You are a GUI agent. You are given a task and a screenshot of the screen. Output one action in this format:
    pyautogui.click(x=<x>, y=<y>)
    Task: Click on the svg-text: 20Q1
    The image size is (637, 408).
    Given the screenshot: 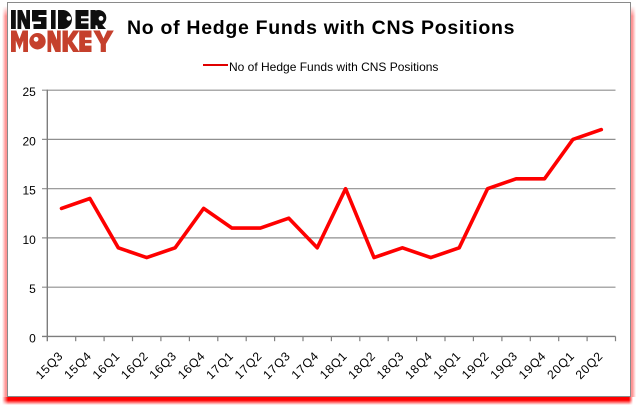 What is the action you would take?
    pyautogui.click(x=560, y=365)
    